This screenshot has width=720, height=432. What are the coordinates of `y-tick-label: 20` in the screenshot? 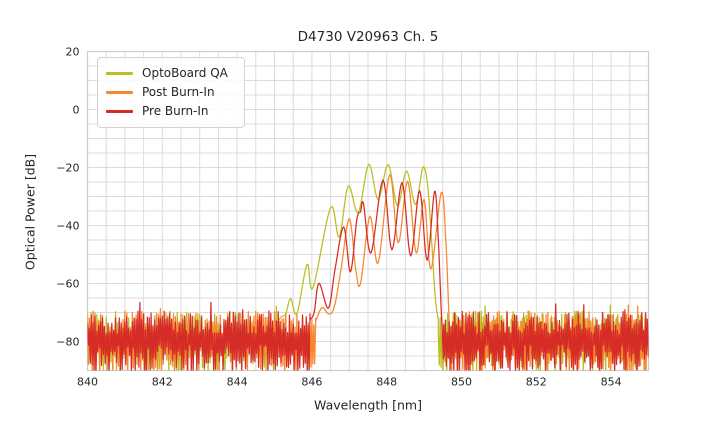 It's located at (73, 52).